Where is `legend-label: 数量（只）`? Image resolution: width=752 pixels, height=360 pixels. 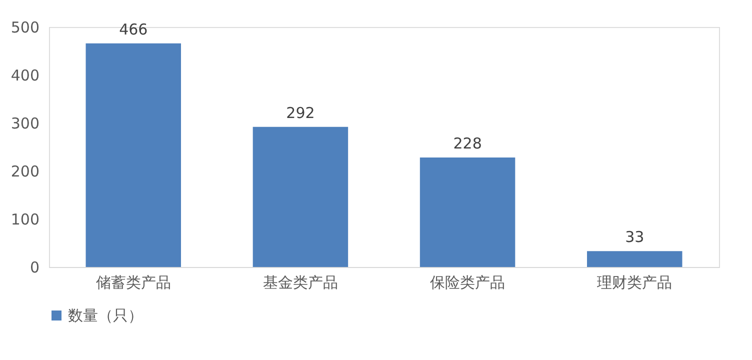
legend-label: 数量（只） is located at coordinates (105, 315).